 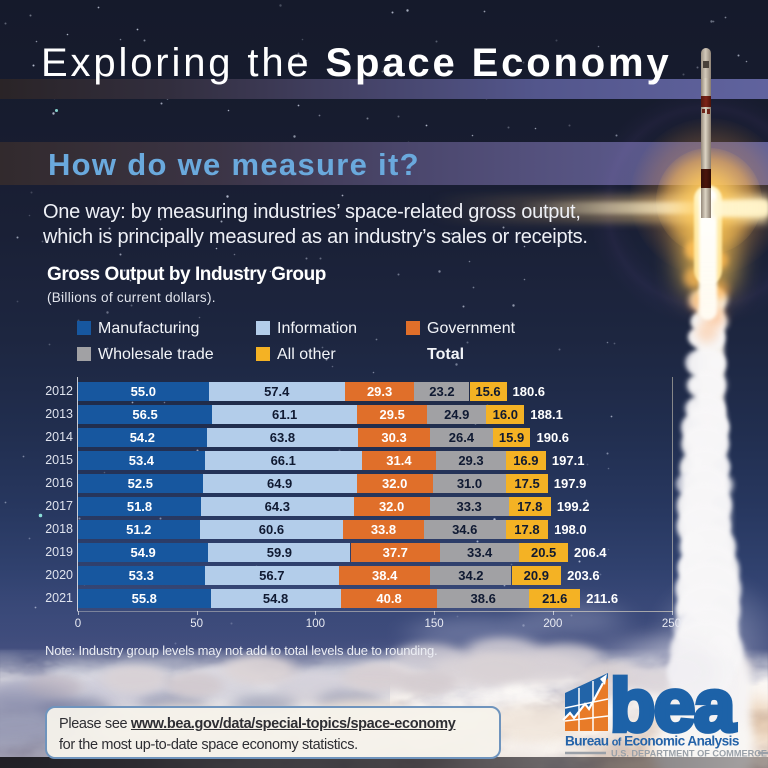 I want to click on svg-text: bea, so click(x=673, y=705).